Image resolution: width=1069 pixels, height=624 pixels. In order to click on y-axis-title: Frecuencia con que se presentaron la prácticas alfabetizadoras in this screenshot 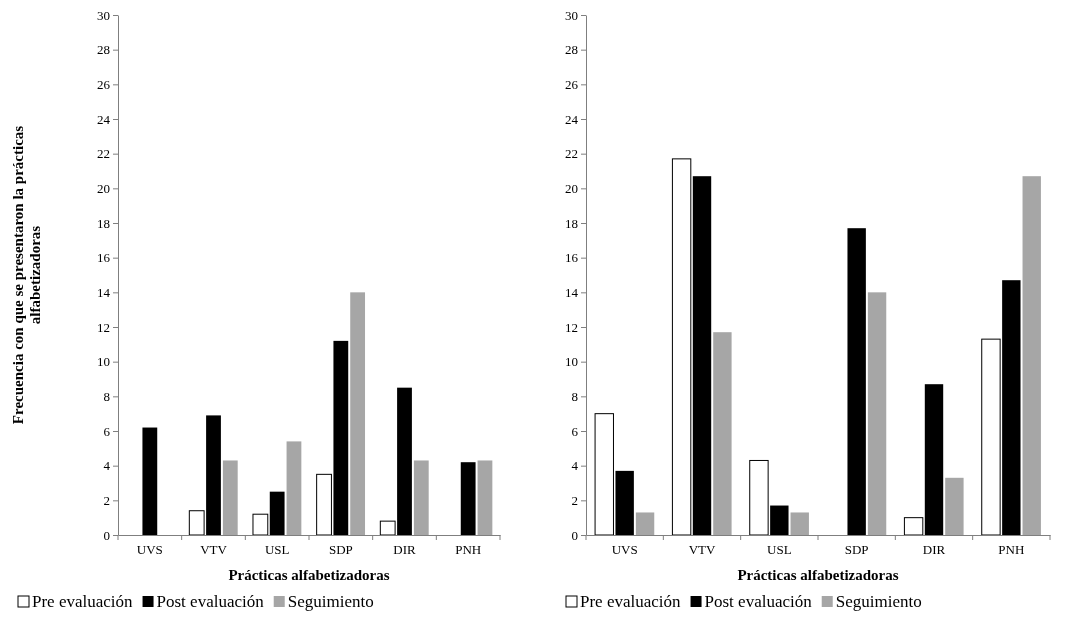, I will do `click(26, 275)`.